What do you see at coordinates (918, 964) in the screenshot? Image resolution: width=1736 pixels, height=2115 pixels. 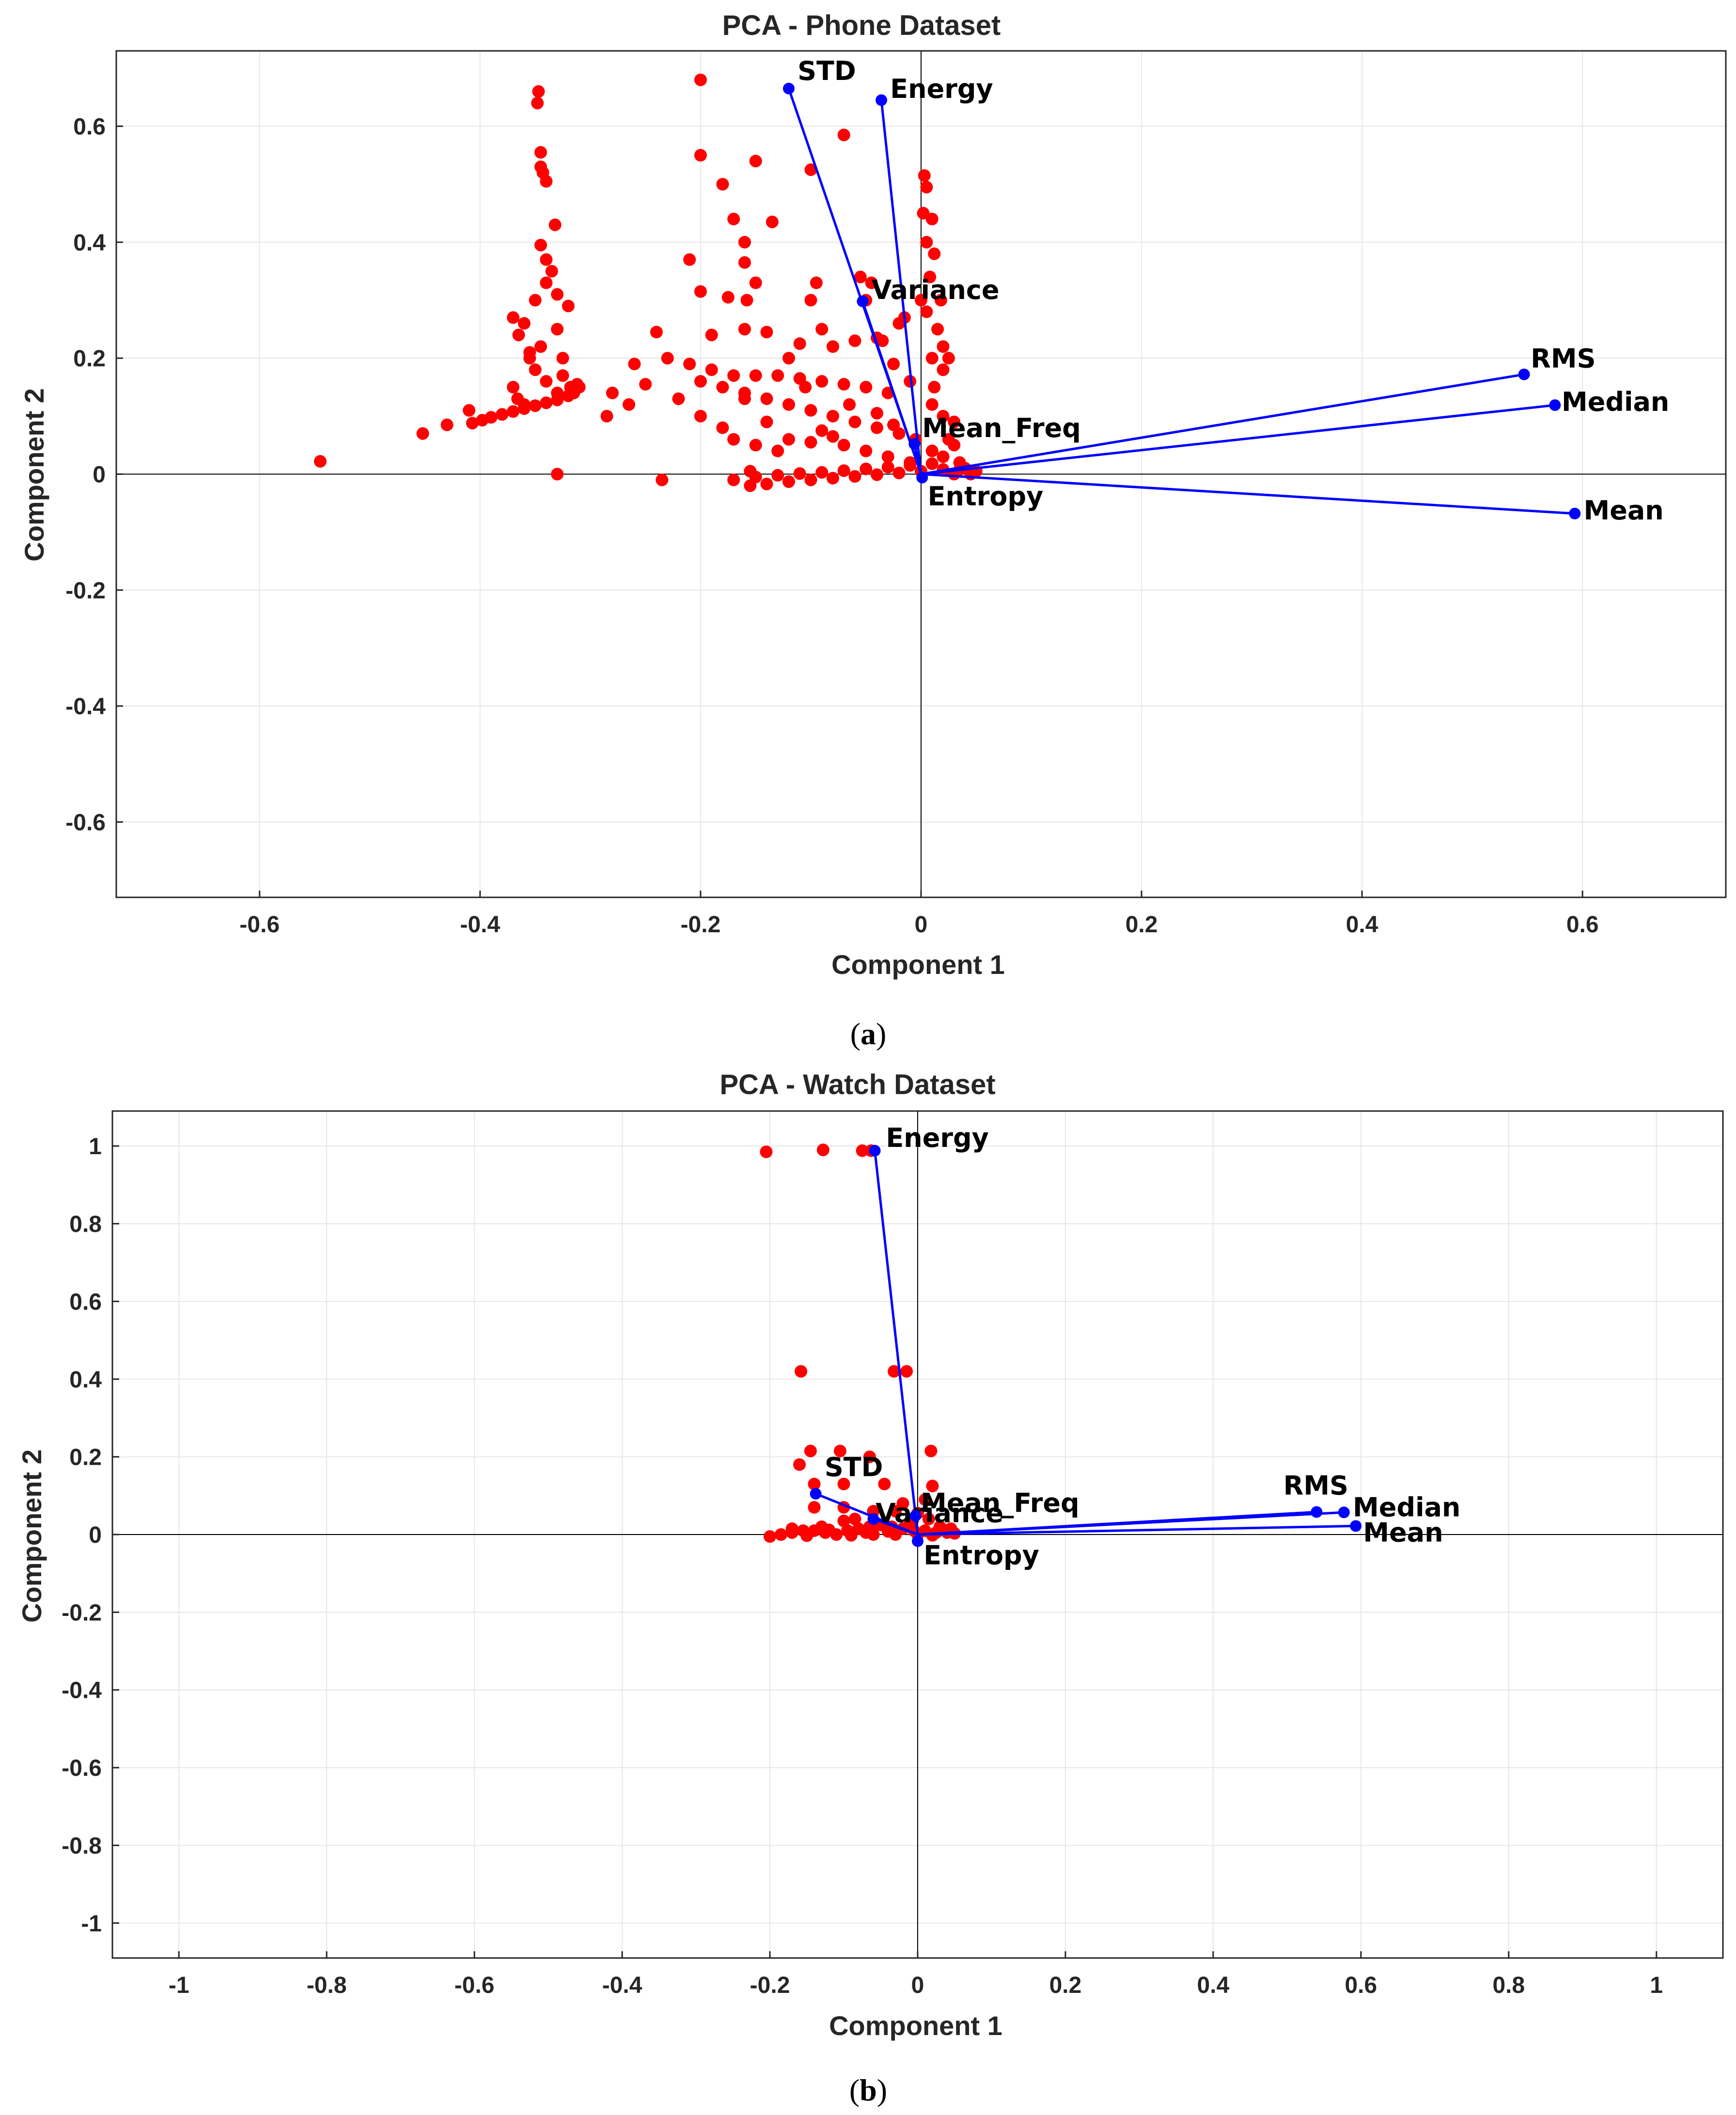 I see `x-axis-label: Component 1` at bounding box center [918, 964].